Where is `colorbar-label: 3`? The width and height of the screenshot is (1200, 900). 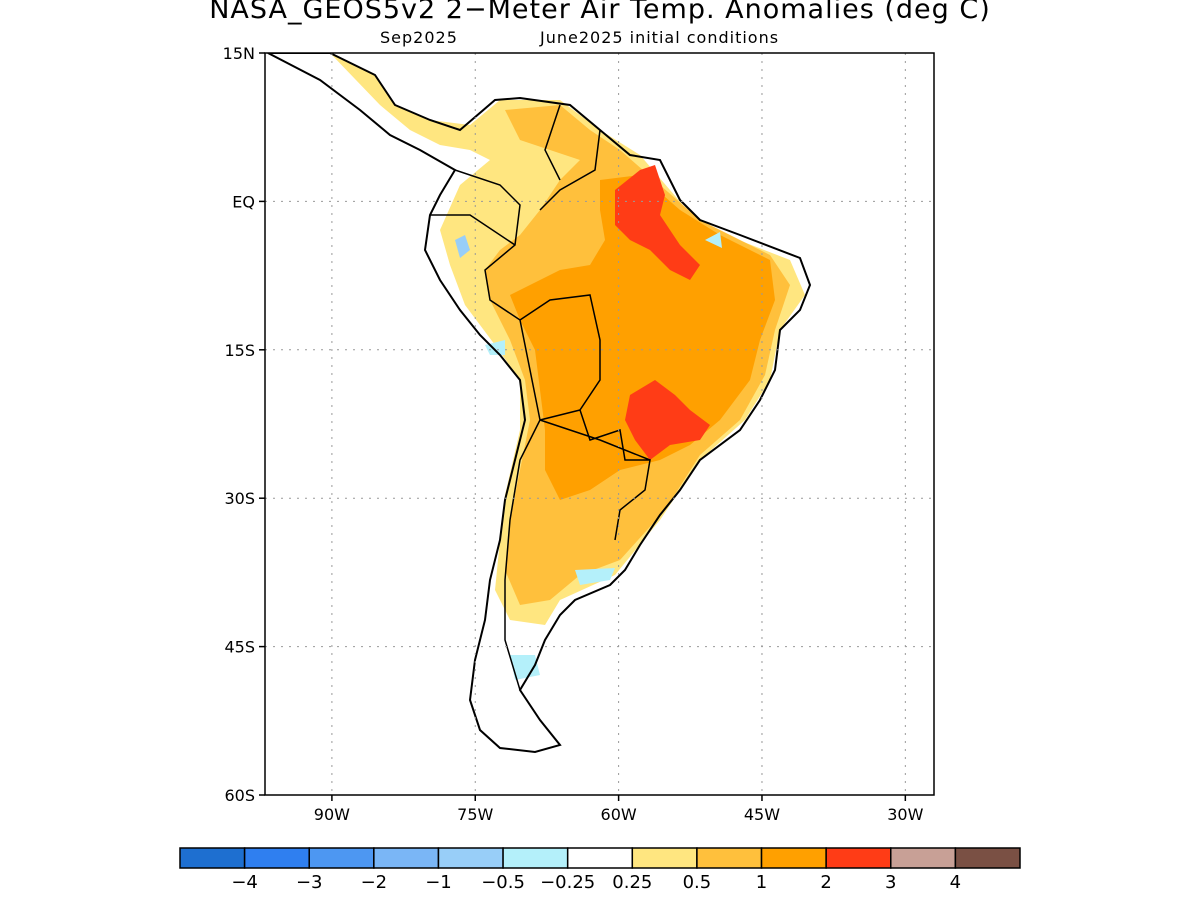 colorbar-label: 3 is located at coordinates (890, 882).